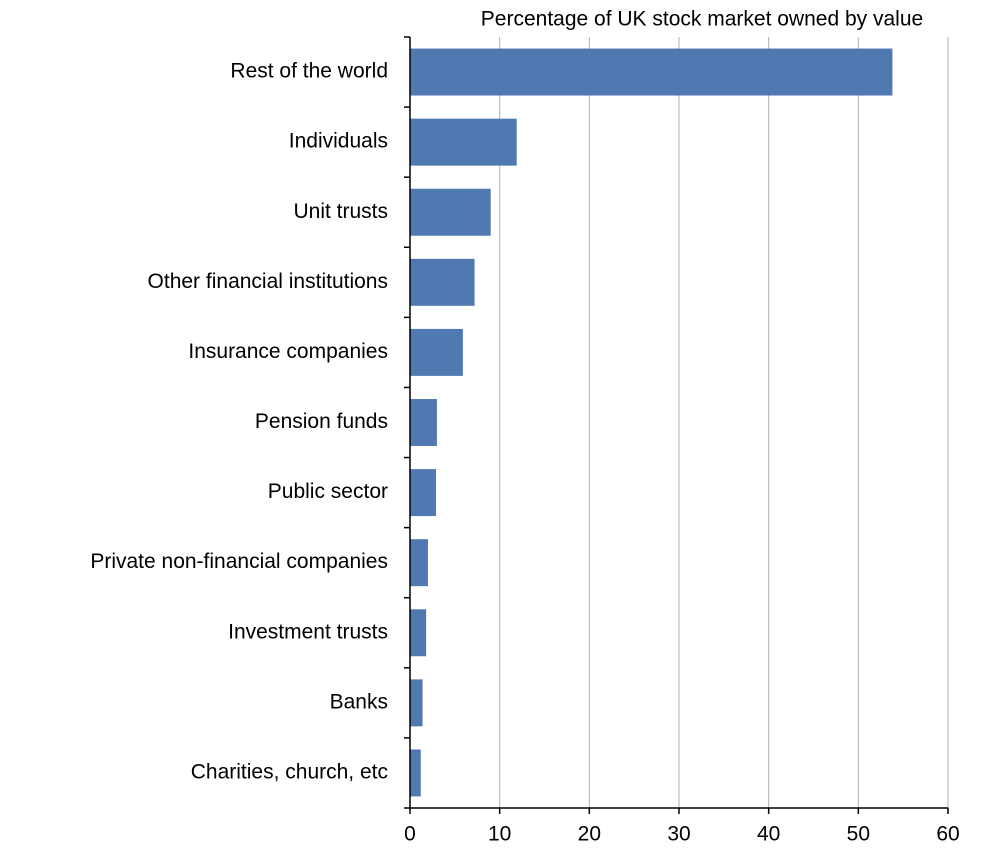 The image size is (983, 858). Describe the element at coordinates (359, 701) in the screenshot. I see `y-tick-label: Banks` at that location.